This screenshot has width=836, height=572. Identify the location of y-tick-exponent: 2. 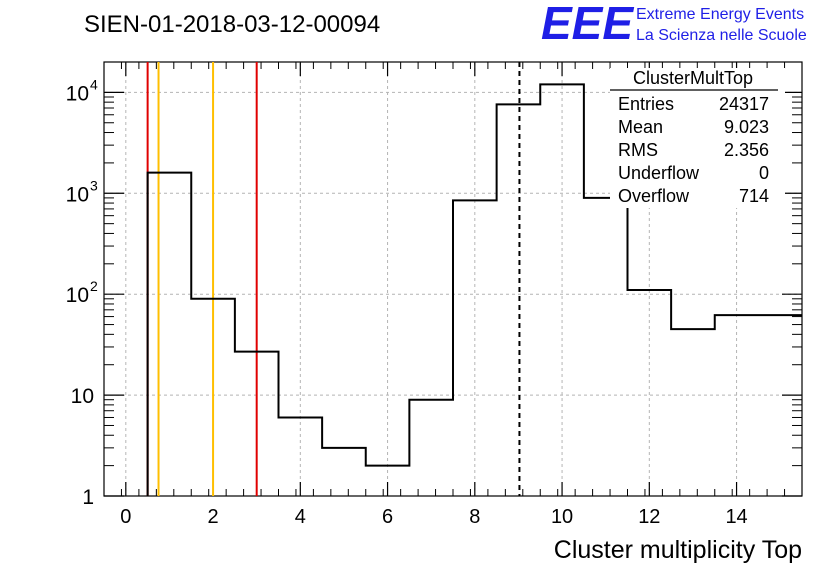
(94, 286).